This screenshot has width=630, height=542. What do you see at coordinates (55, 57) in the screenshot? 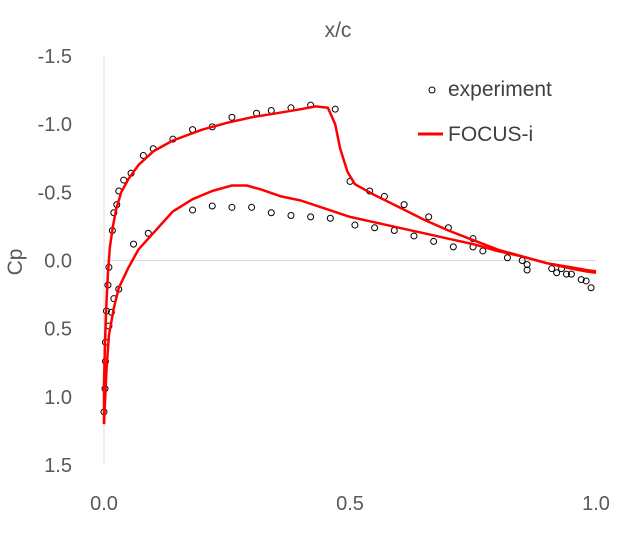
I see `y-tick-label: -1.5` at bounding box center [55, 57].